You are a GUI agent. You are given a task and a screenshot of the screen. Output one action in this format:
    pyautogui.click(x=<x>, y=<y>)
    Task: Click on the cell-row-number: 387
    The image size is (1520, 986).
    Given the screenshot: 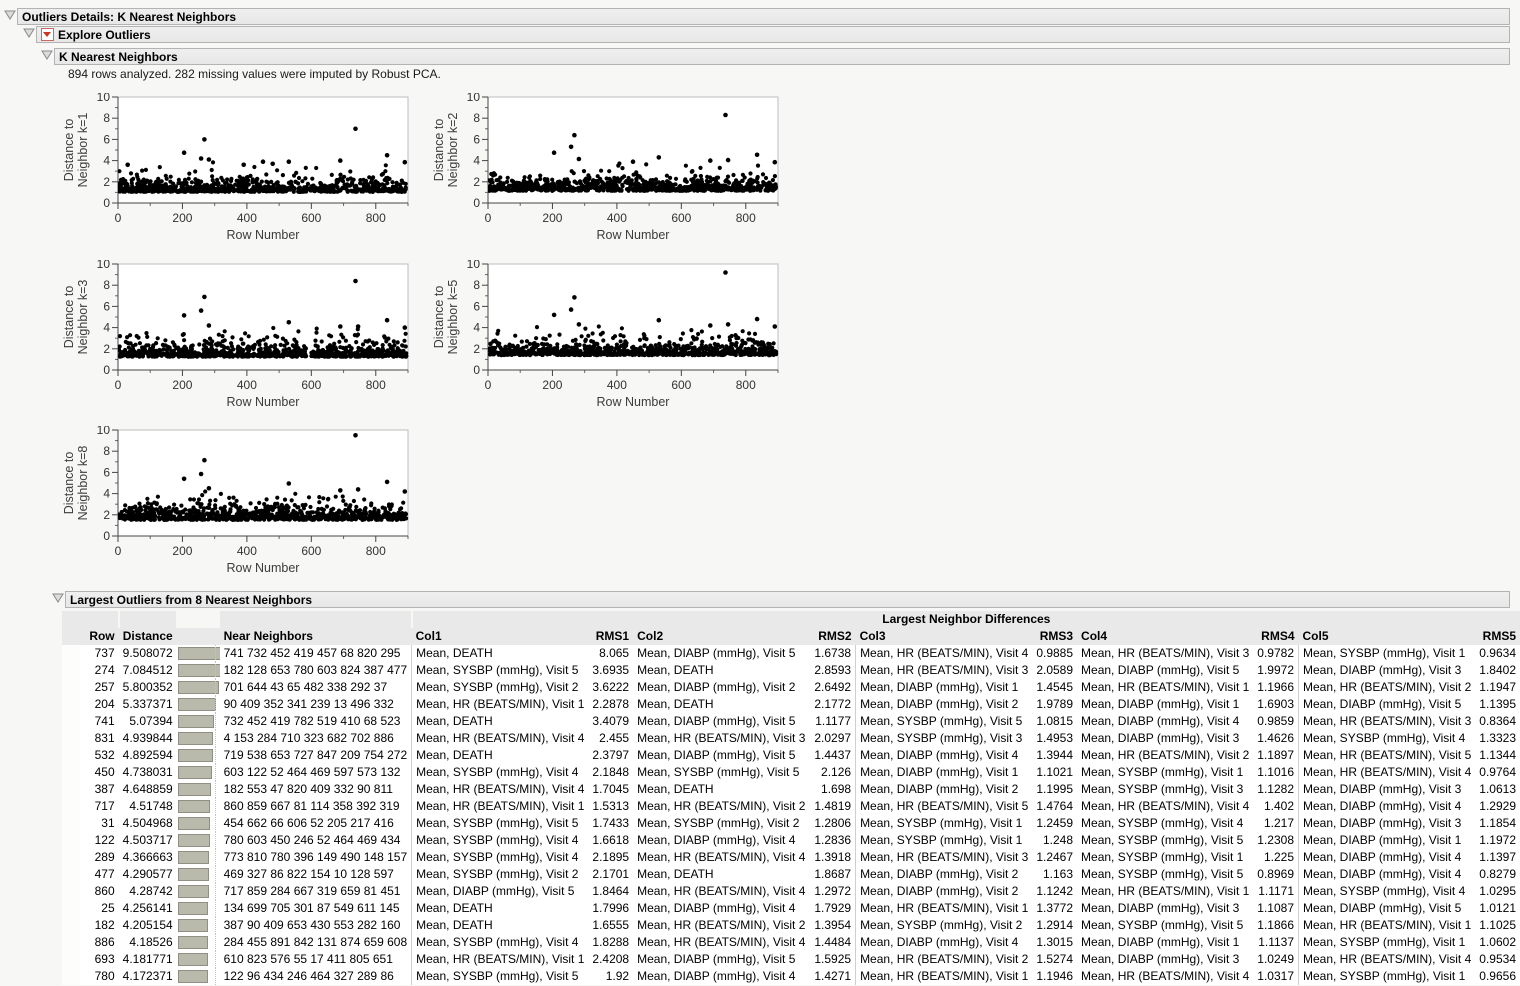 What is the action you would take?
    pyautogui.click(x=99, y=789)
    